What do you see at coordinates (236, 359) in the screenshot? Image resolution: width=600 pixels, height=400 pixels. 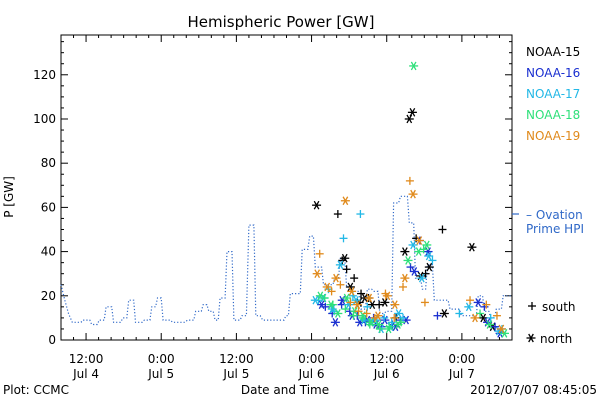 I see `x-tick-time: 12:00` at bounding box center [236, 359].